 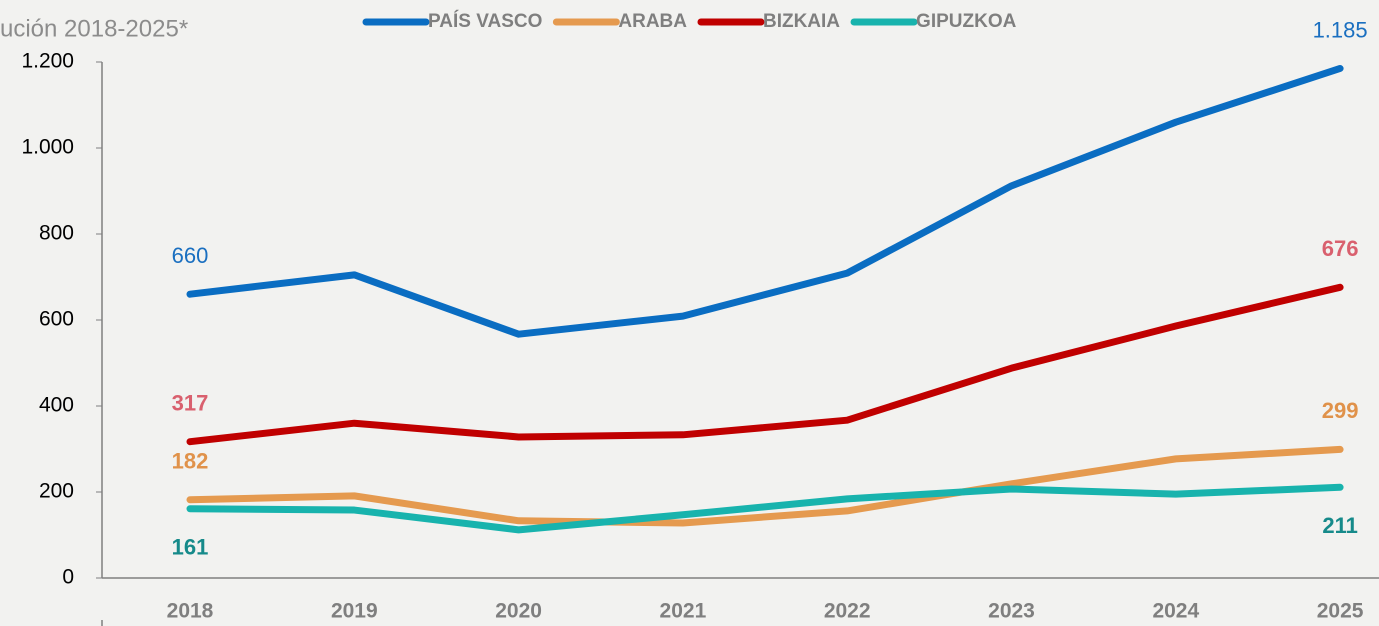 I want to click on y-tick-label: 1.000, so click(x=47, y=147).